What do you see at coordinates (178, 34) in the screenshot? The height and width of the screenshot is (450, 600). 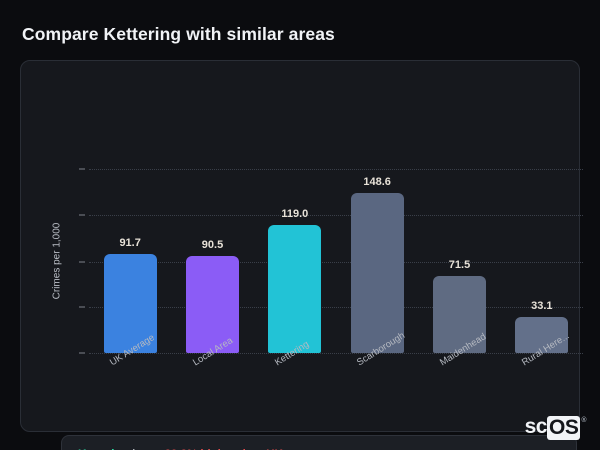 I see `page-title: Compare Kettering with similar areas` at bounding box center [178, 34].